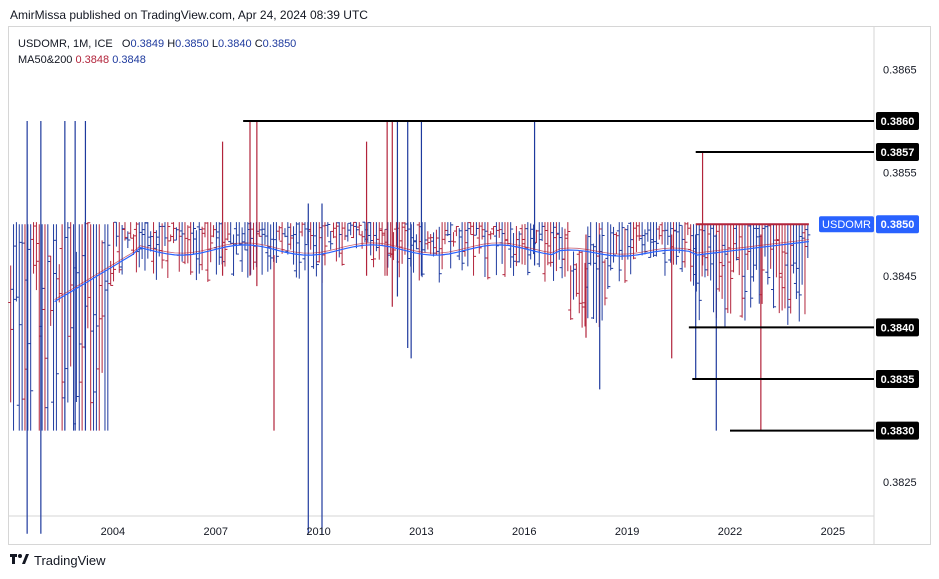 Image resolution: width=939 pixels, height=579 pixels. Describe the element at coordinates (171, 44) in the screenshot. I see `legend-high-label: H` at that location.